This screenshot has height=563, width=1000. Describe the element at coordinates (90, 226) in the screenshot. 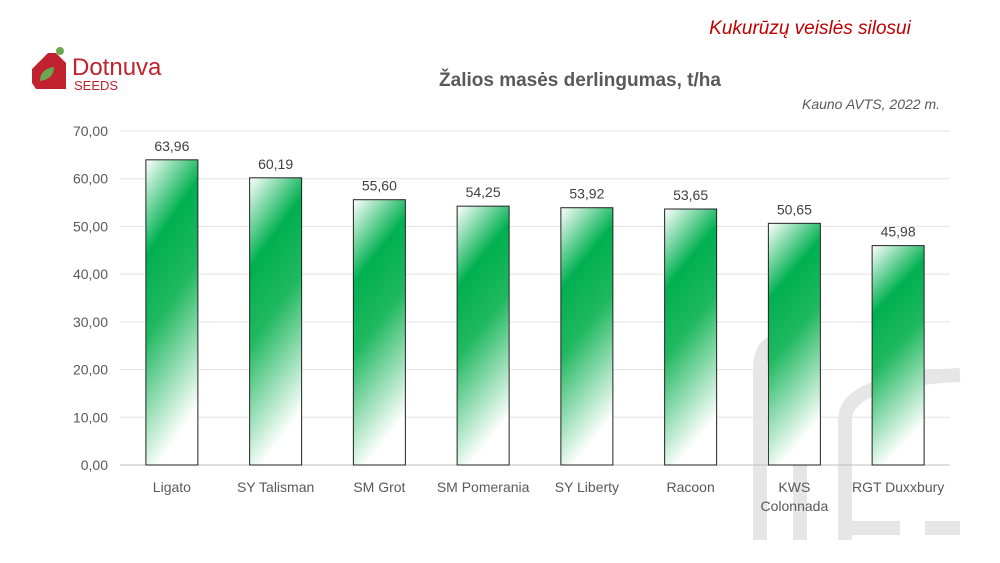

I see `y-tick-label: 50,00` at that location.